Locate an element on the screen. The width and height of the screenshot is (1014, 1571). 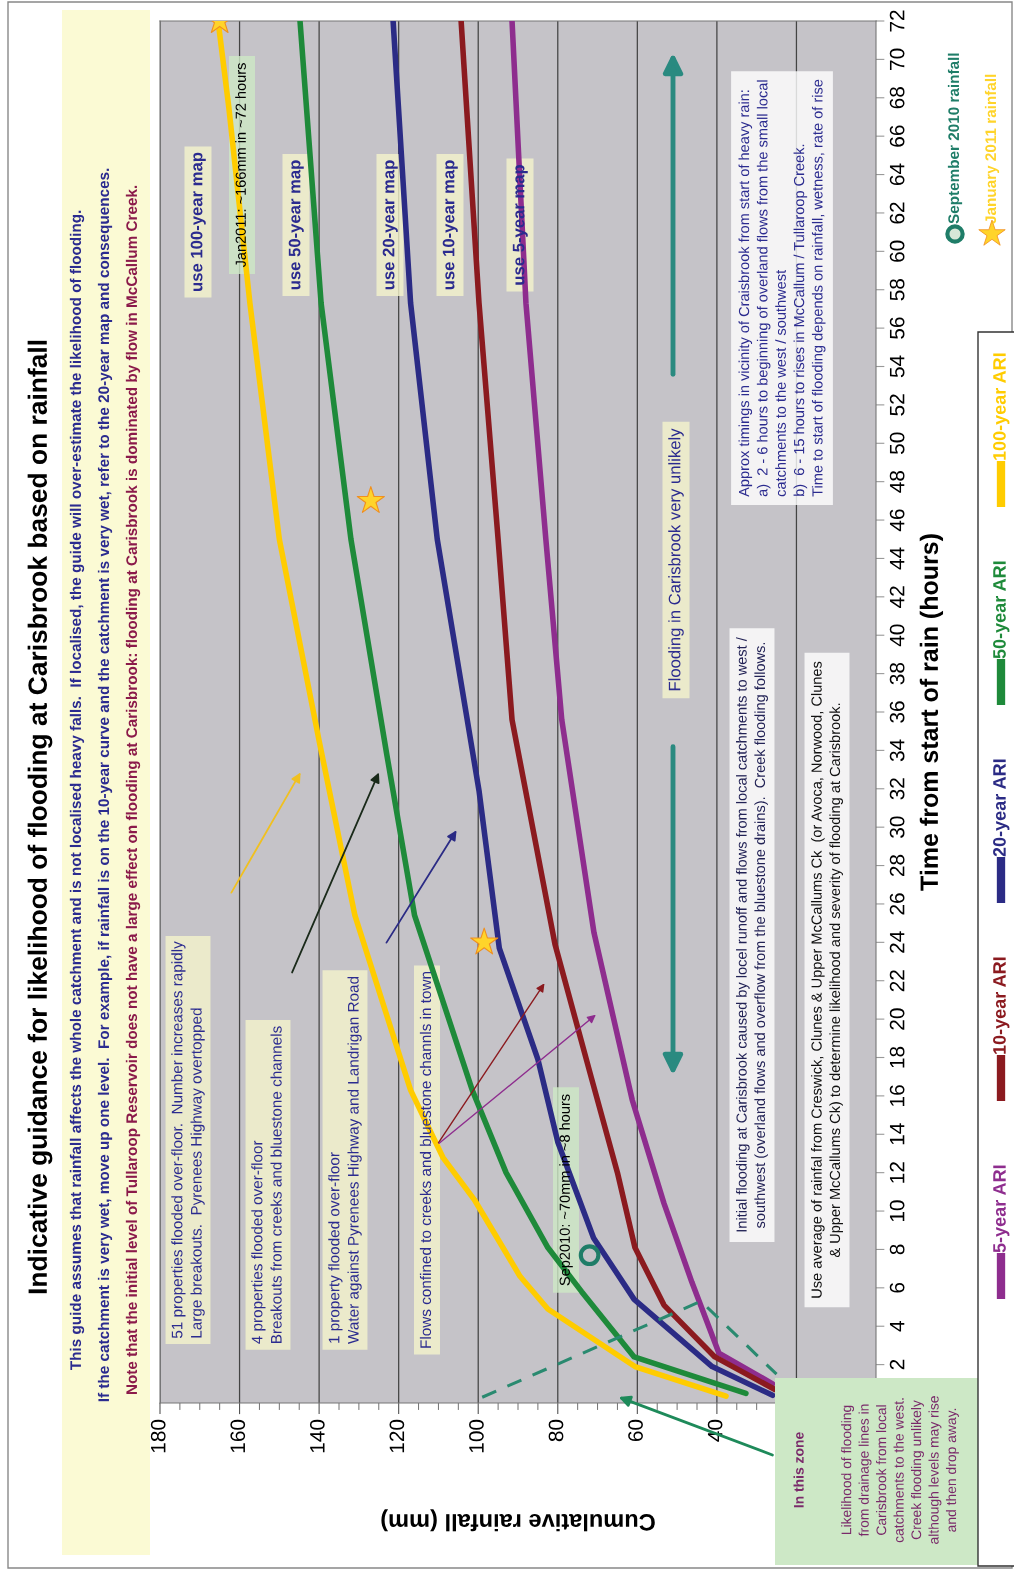
annotation: Initial flooding at Carisbrook caused by locel runoff and flows from local catchments to west / southwest (overland flows and overflow from the bluestone drains). Creek flooding follows. is located at coordinates (752, 934).